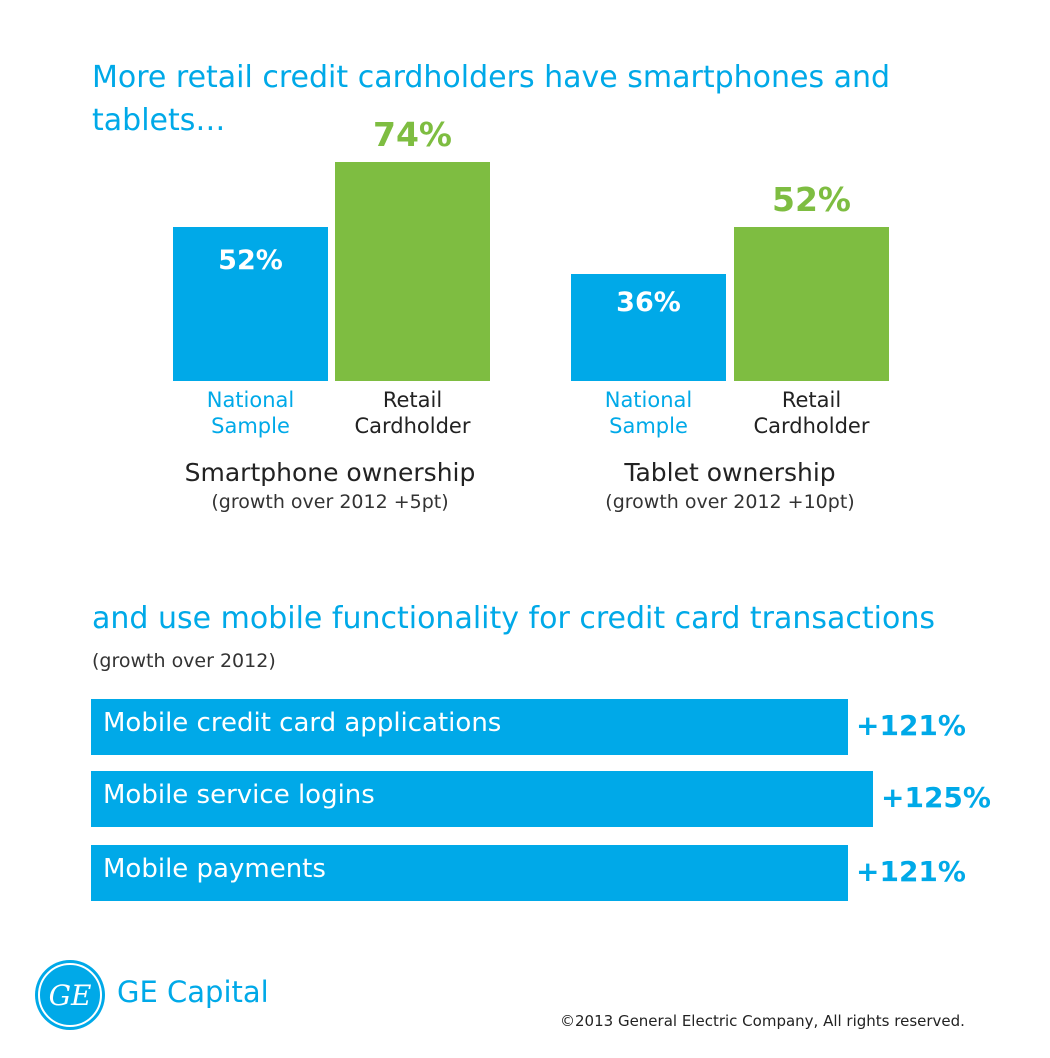 The image size is (1050, 1058). I want to click on chart-title: Smartphone ownership, so click(330, 472).